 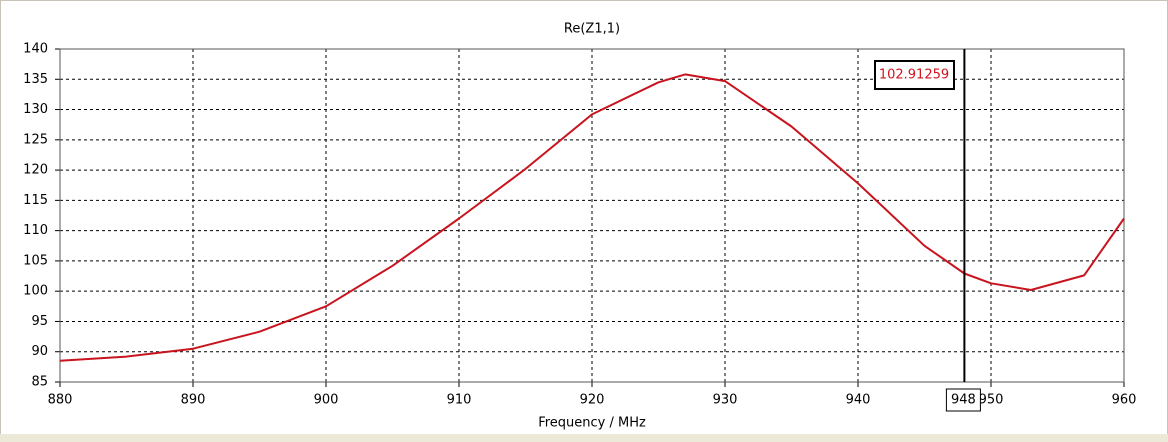 What do you see at coordinates (35, 170) in the screenshot?
I see `y-tick-label: 120` at bounding box center [35, 170].